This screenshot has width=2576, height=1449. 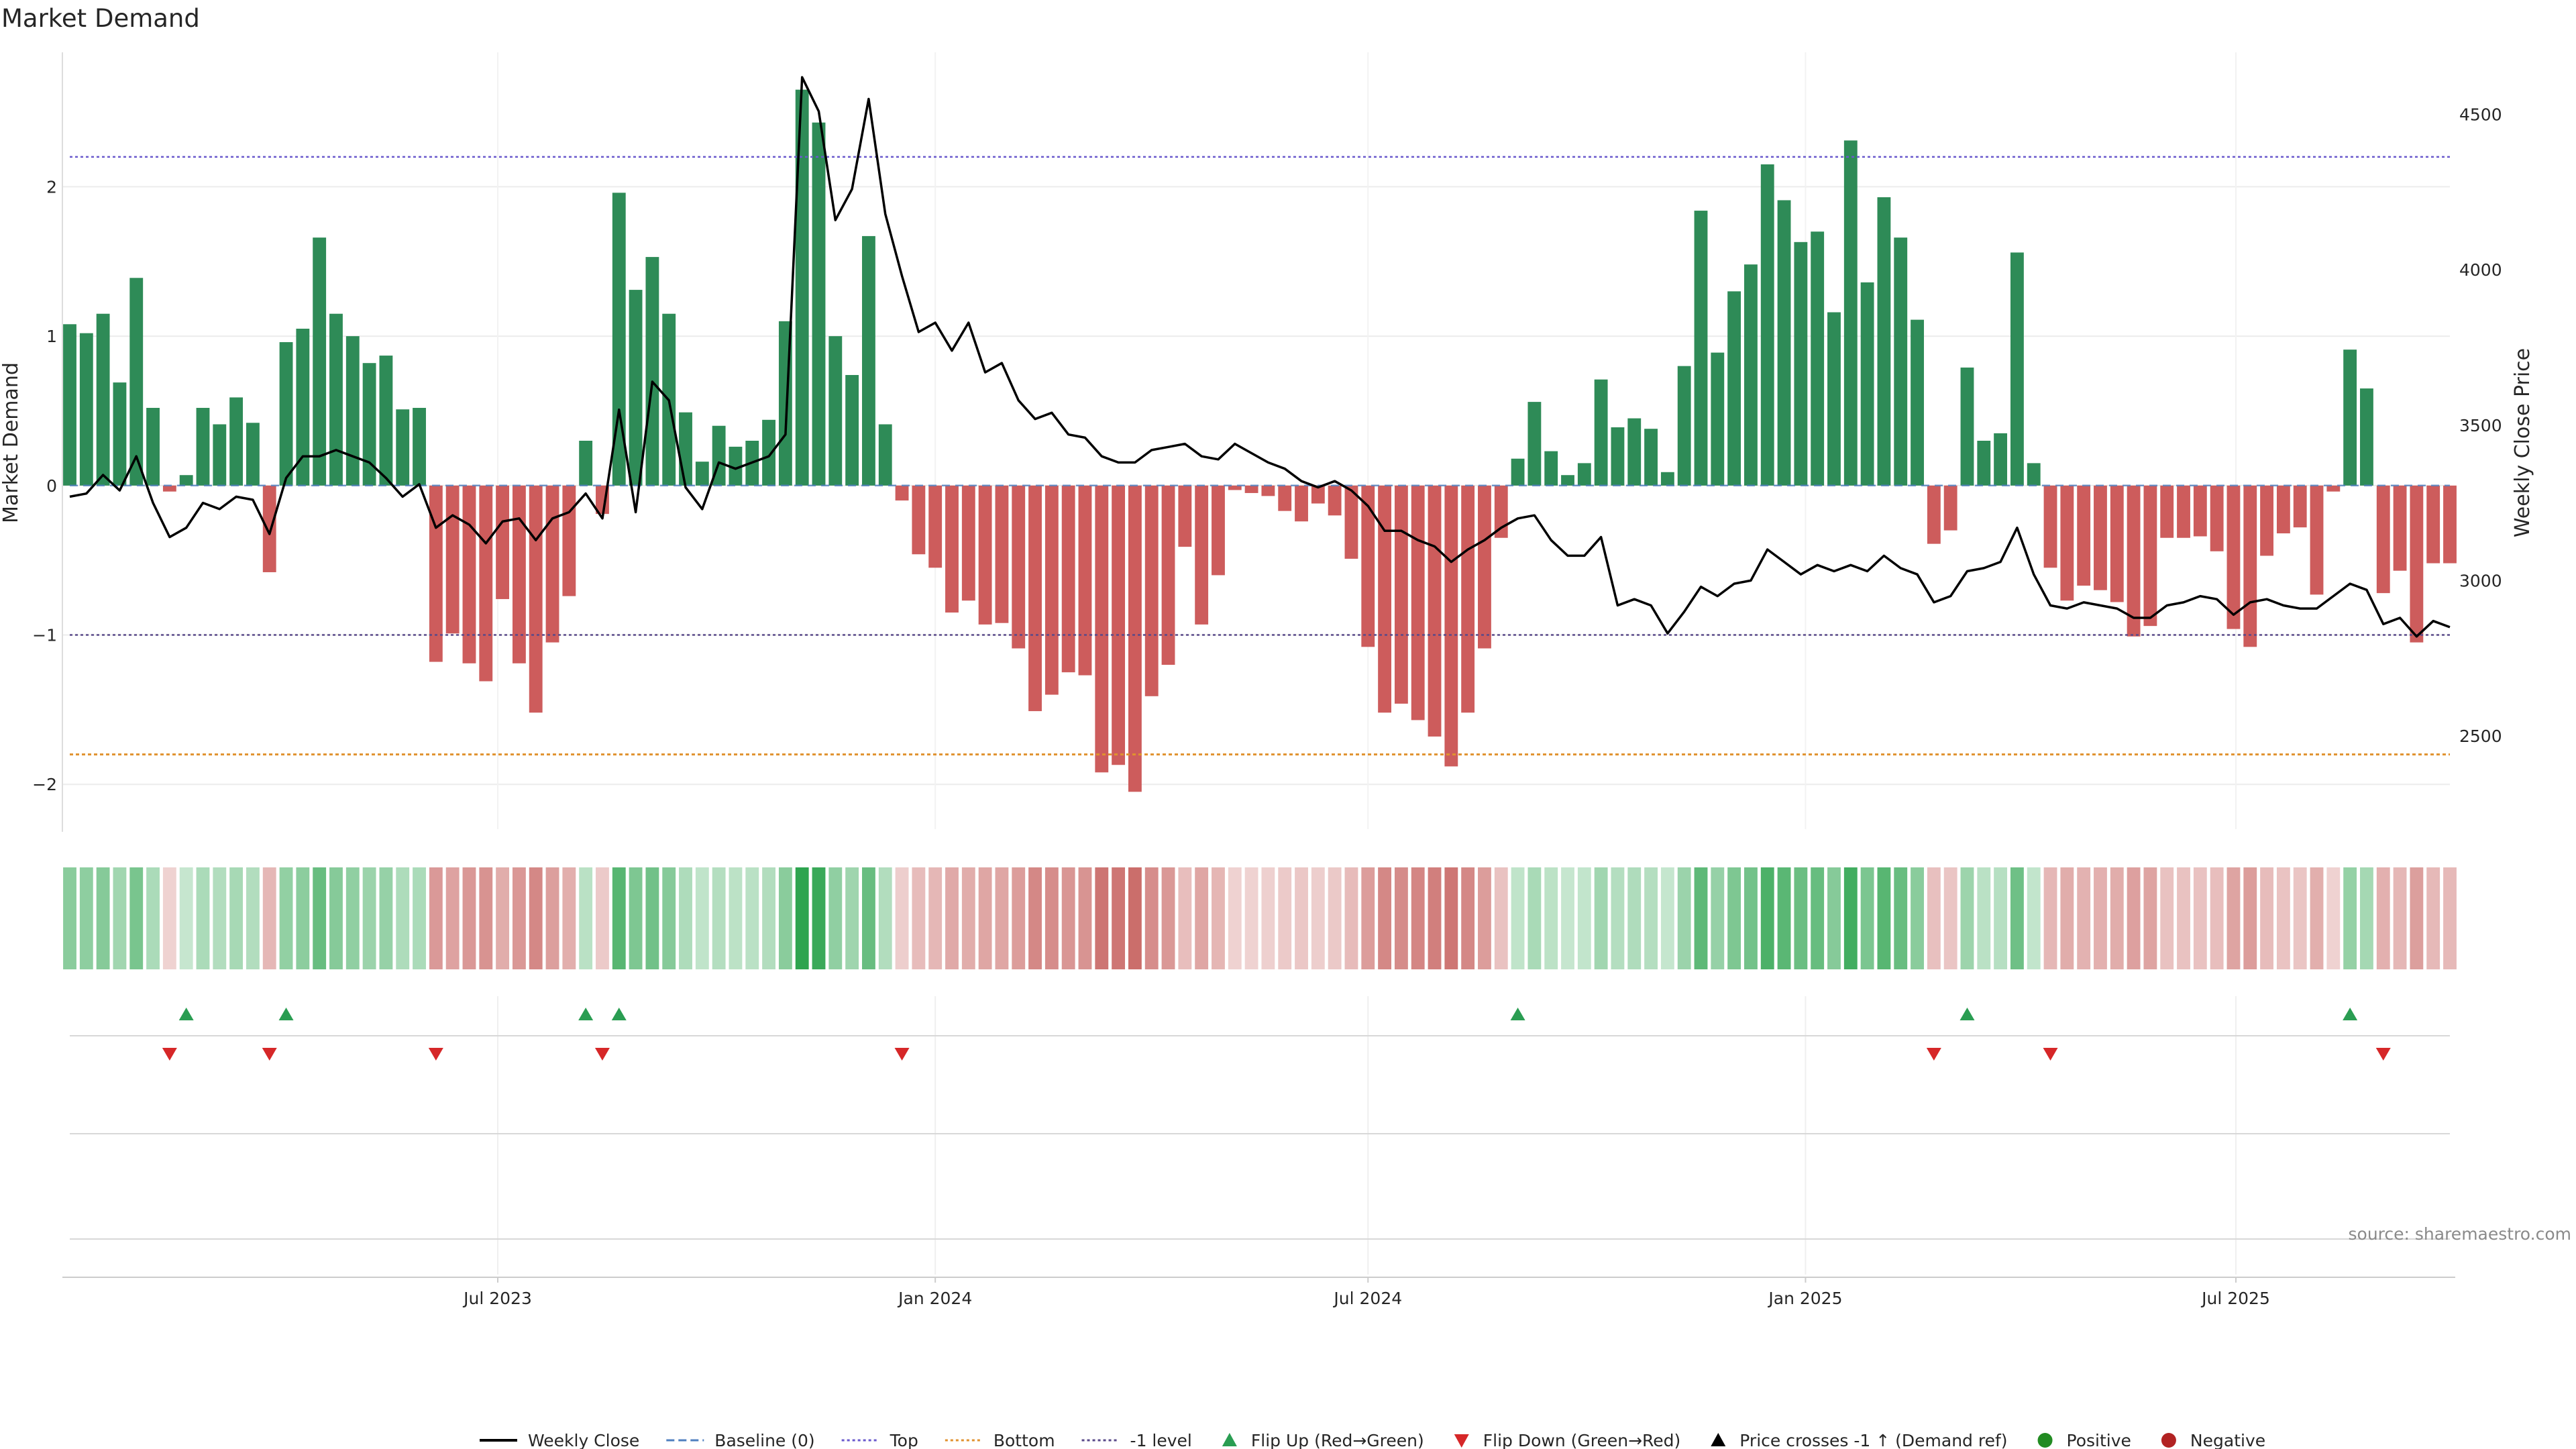 I want to click on legend-label: Positive, so click(x=2099, y=1440).